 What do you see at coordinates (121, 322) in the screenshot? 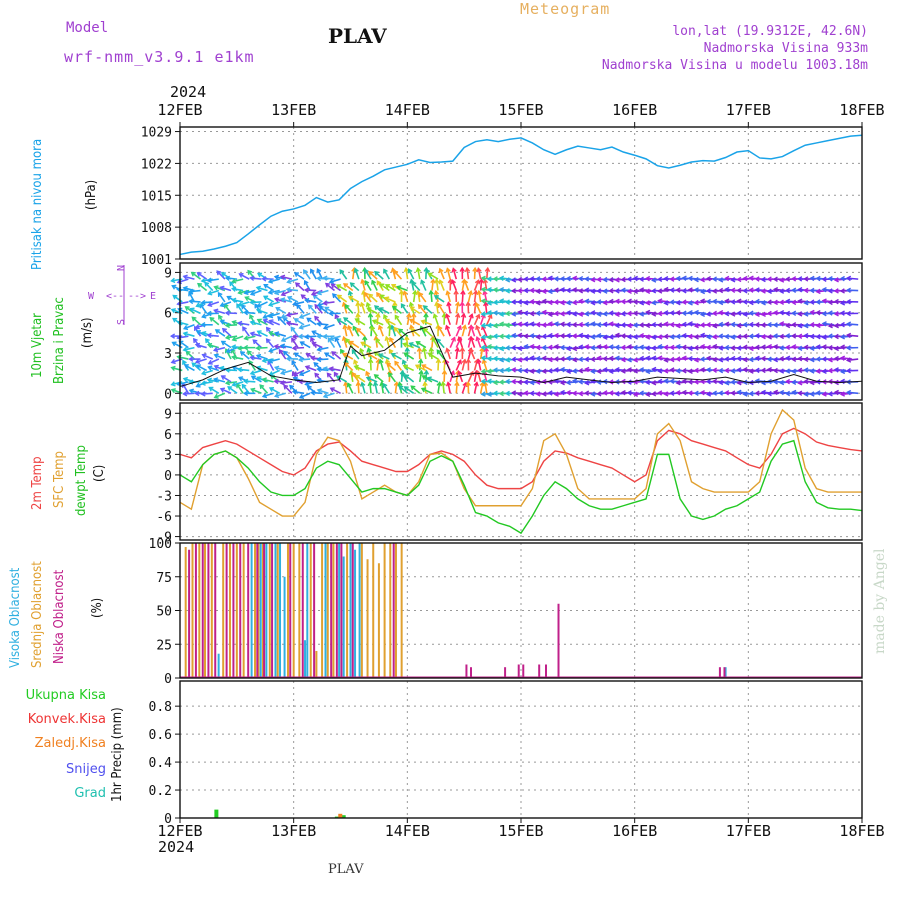
I see `compass-south: S` at bounding box center [121, 322].